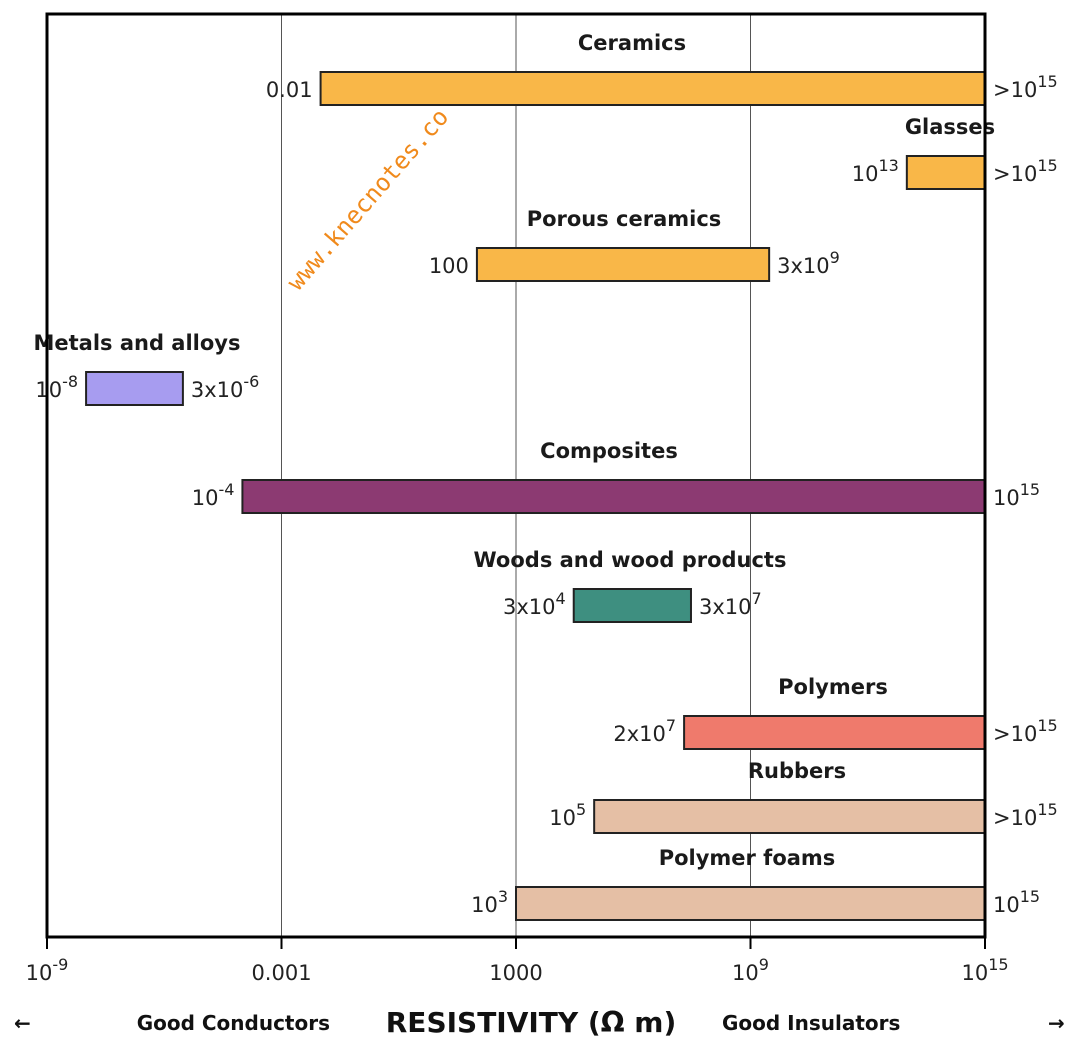  I want to click on range-category-label: Glasses, so click(950, 127).